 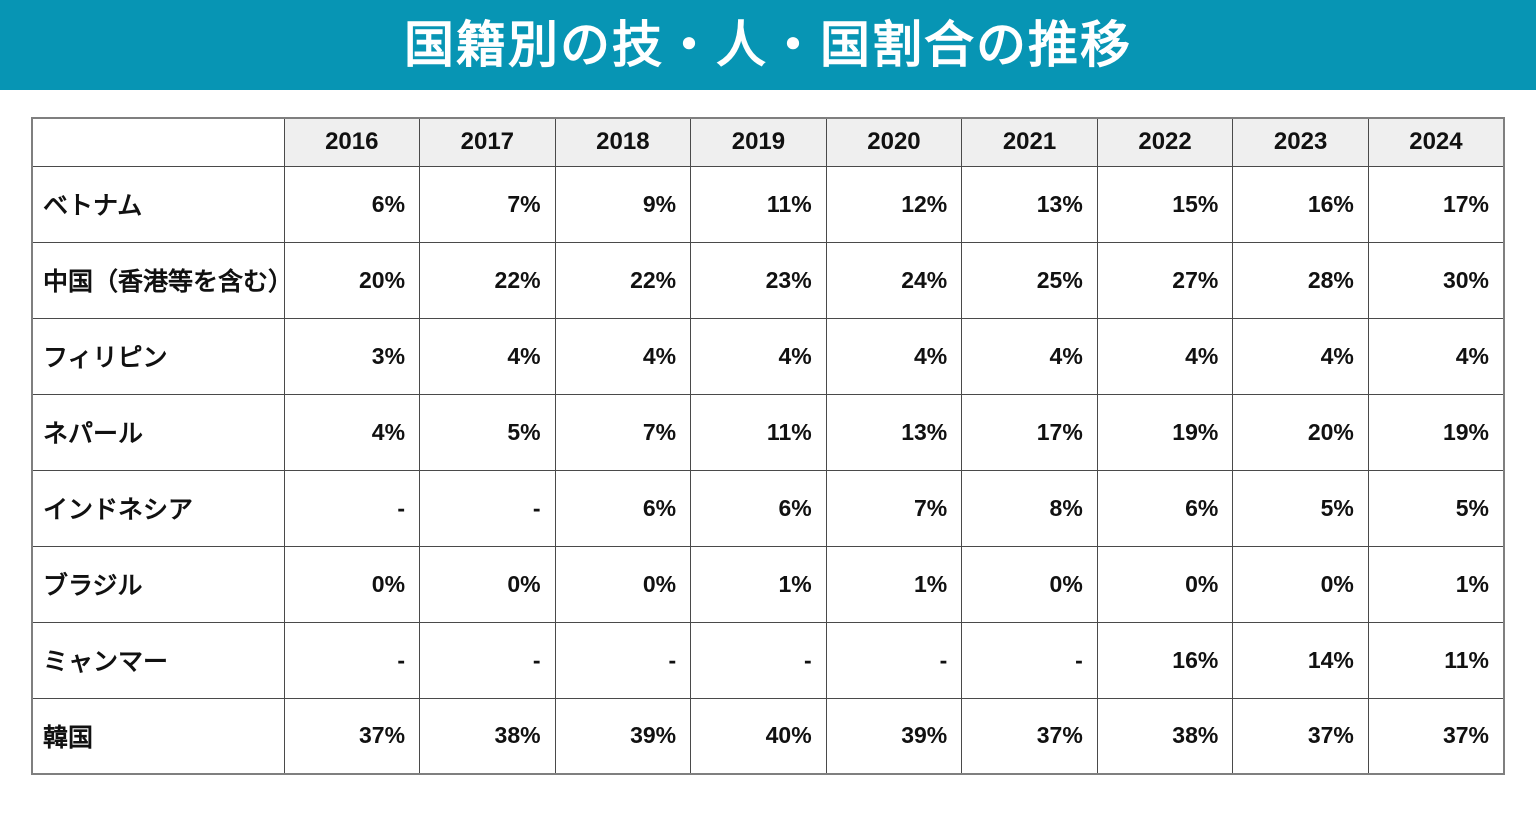 I want to click on value-cell: 30%, so click(x=1436, y=280).